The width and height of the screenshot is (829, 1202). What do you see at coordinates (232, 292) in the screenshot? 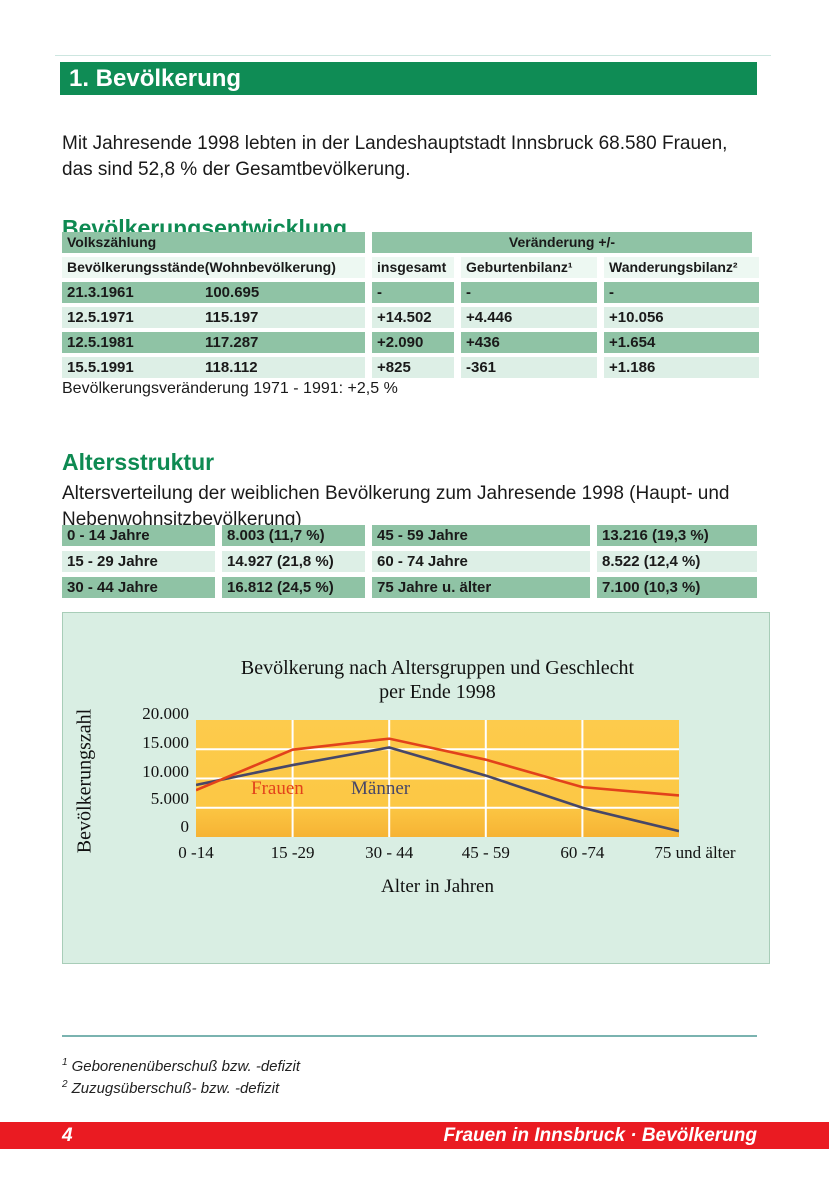
I see `cell-count: 100.695` at bounding box center [232, 292].